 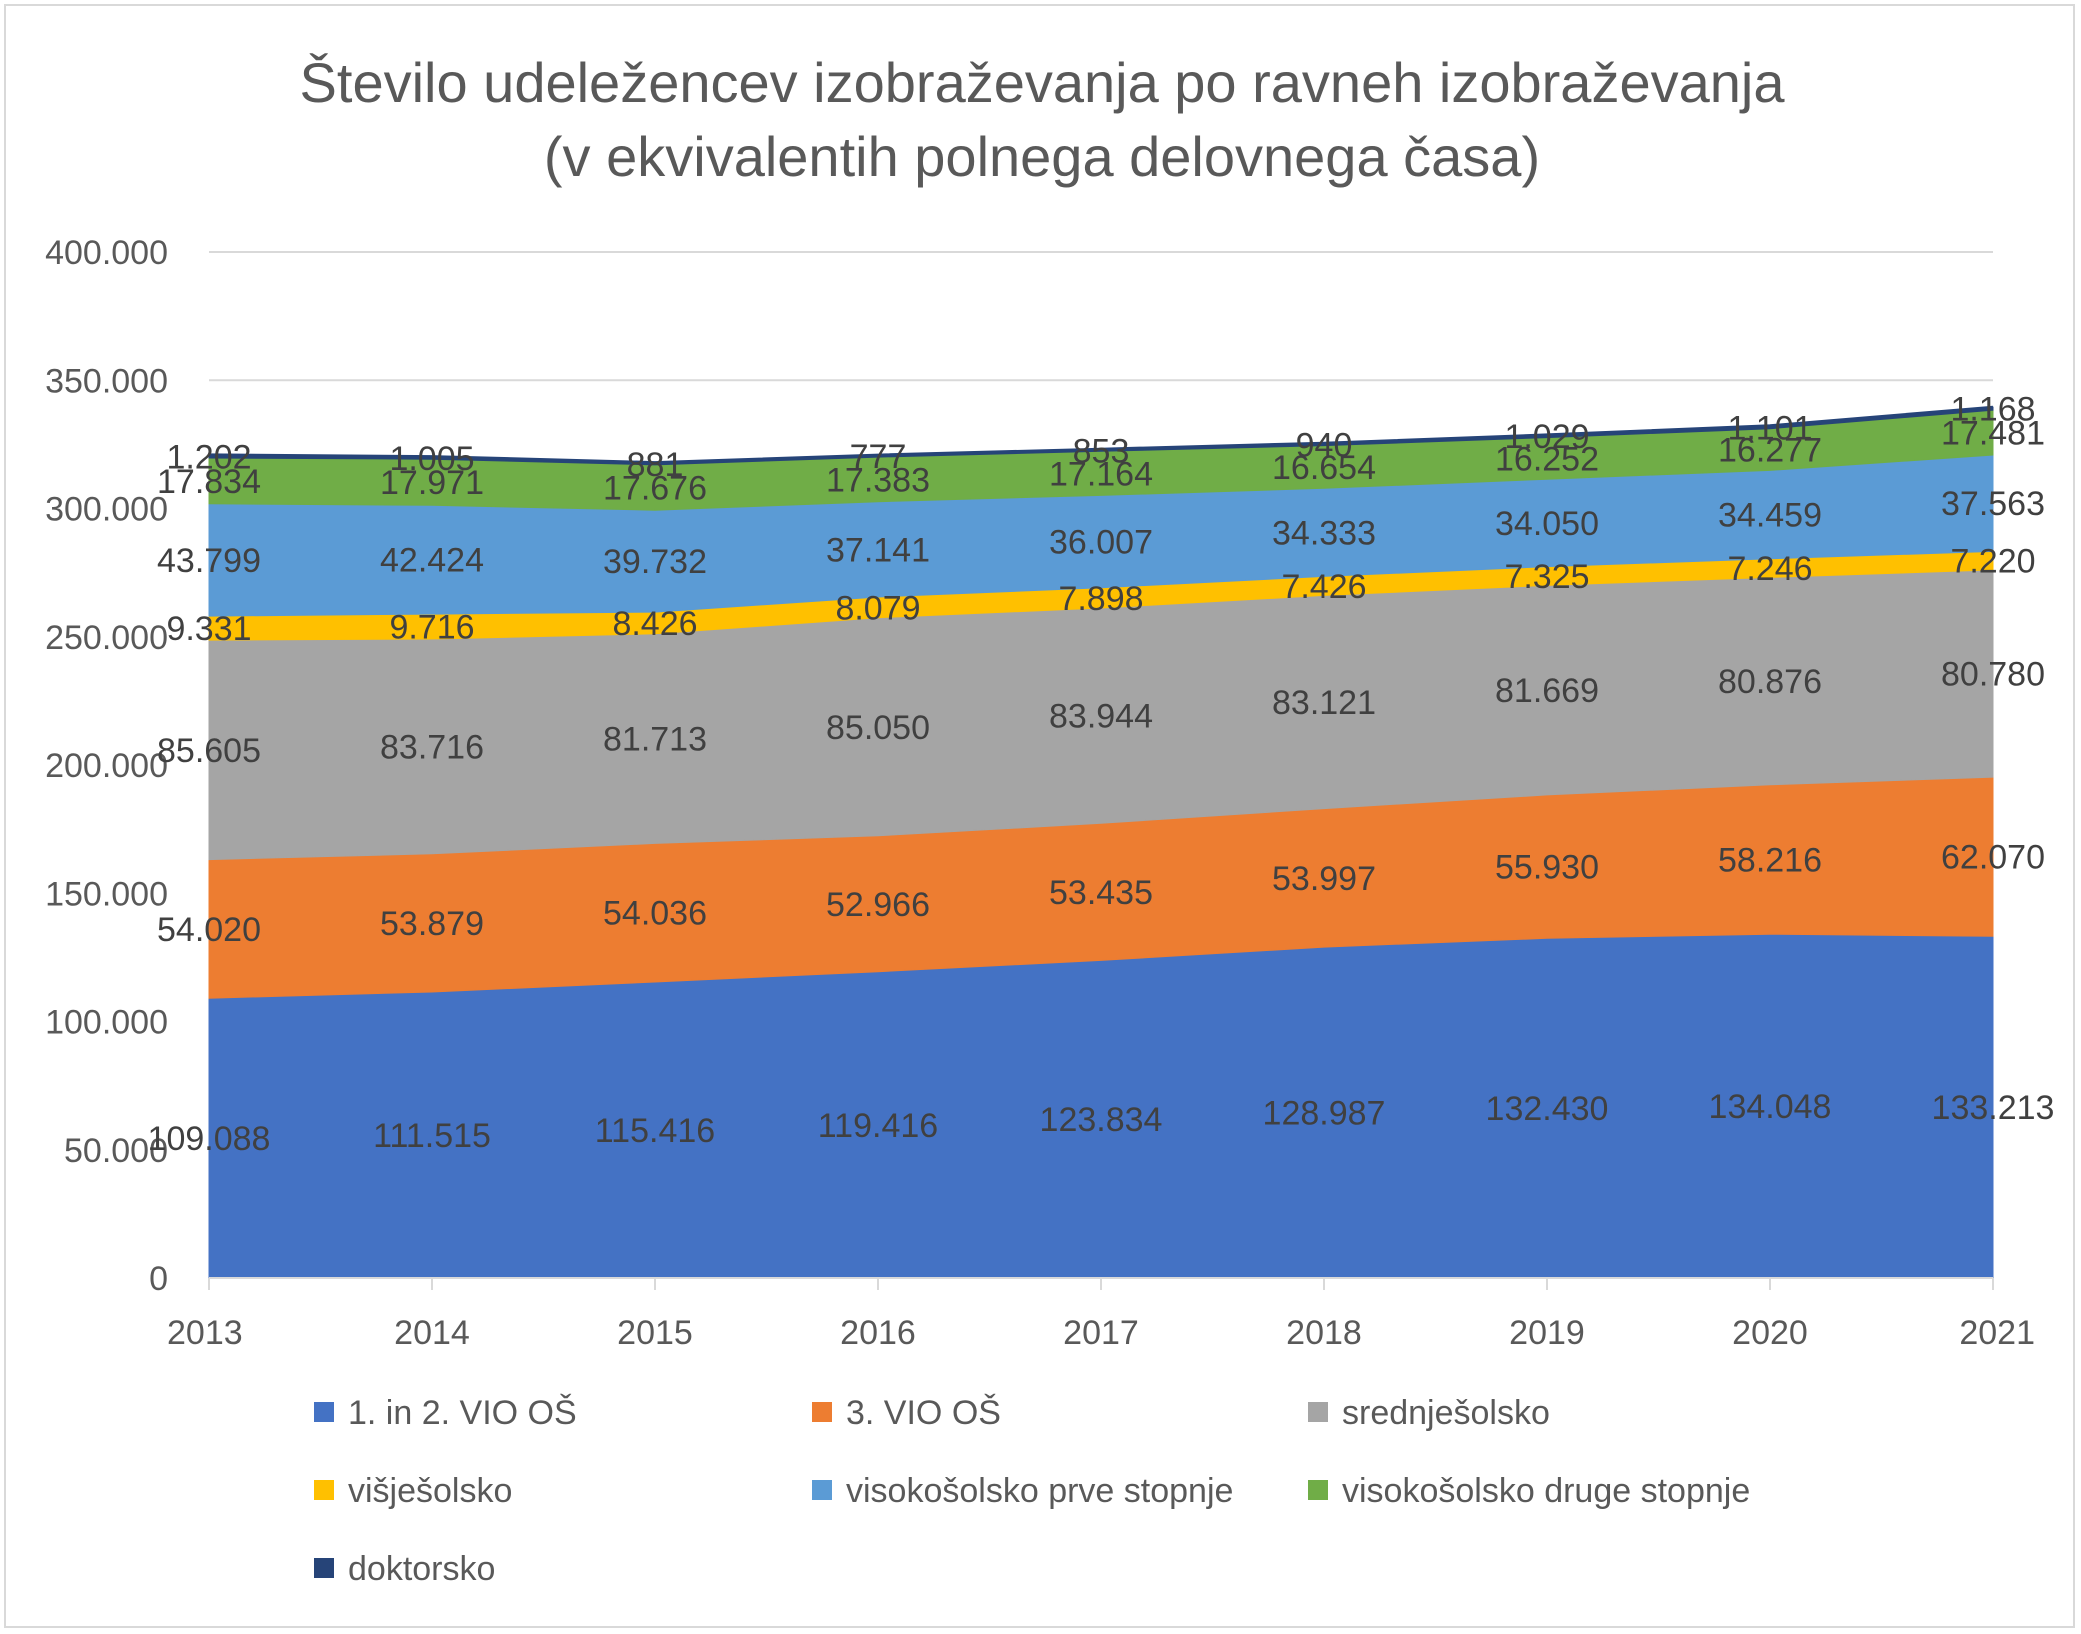 What do you see at coordinates (116, 1151) in the screenshot?
I see `y-tick-label: 50.000` at bounding box center [116, 1151].